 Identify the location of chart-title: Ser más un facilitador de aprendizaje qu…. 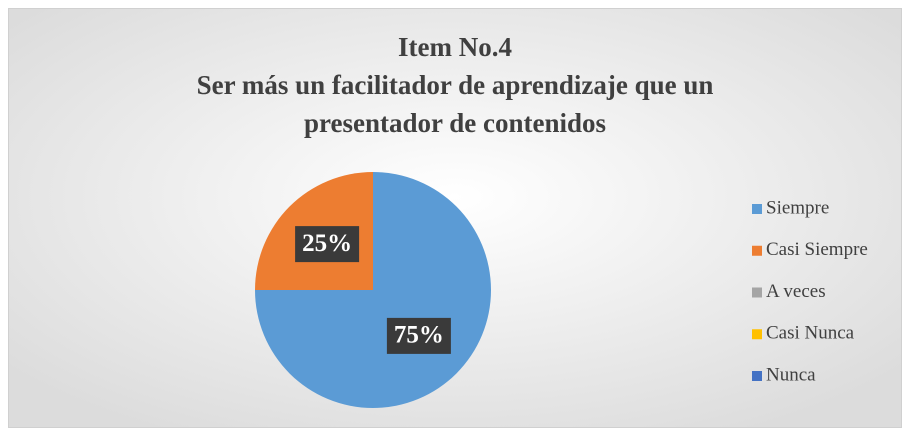
(455, 85).